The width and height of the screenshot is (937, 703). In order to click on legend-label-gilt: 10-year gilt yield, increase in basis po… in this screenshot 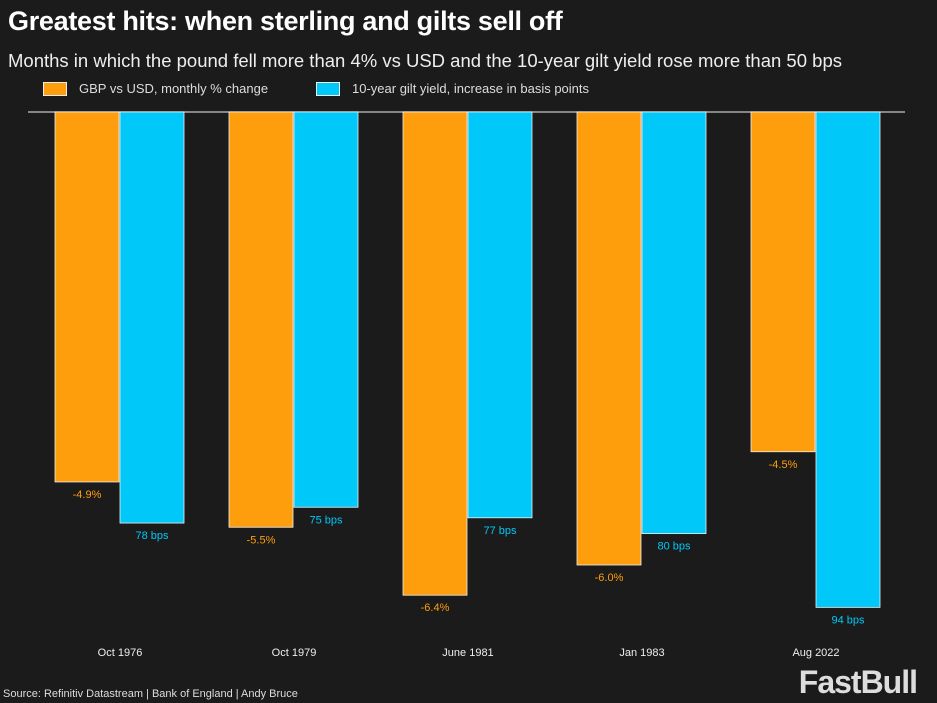, I will do `click(471, 88)`.